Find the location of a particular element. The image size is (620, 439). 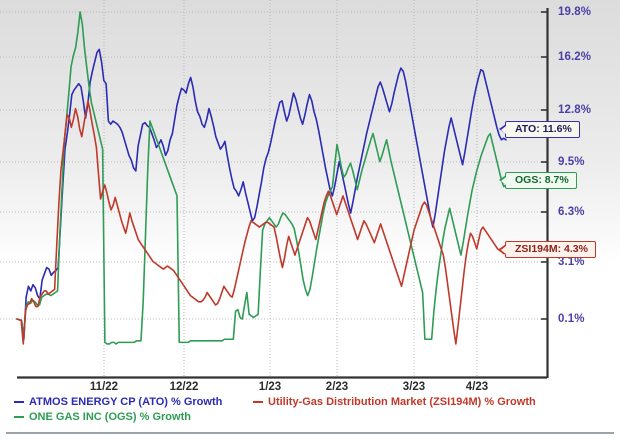

legend-label-ogs: ONE GAS INC (OGS) % Growth is located at coordinates (110, 417).